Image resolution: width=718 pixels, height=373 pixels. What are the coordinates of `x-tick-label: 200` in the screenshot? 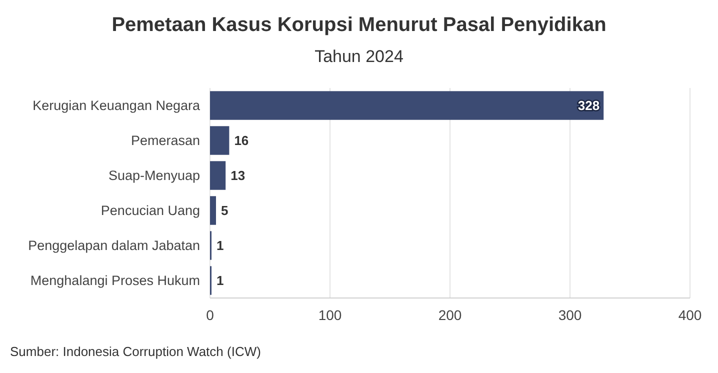 It's located at (450, 315).